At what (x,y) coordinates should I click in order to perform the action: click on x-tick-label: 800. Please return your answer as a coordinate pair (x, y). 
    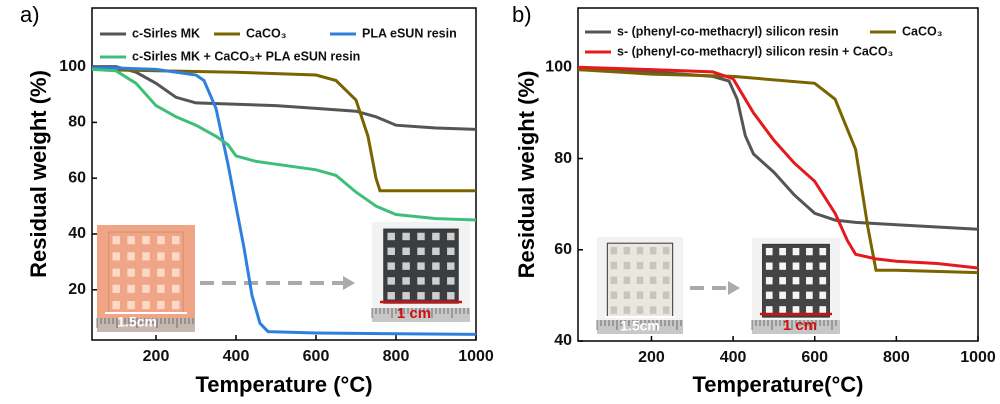
    Looking at the image, I should click on (896, 357).